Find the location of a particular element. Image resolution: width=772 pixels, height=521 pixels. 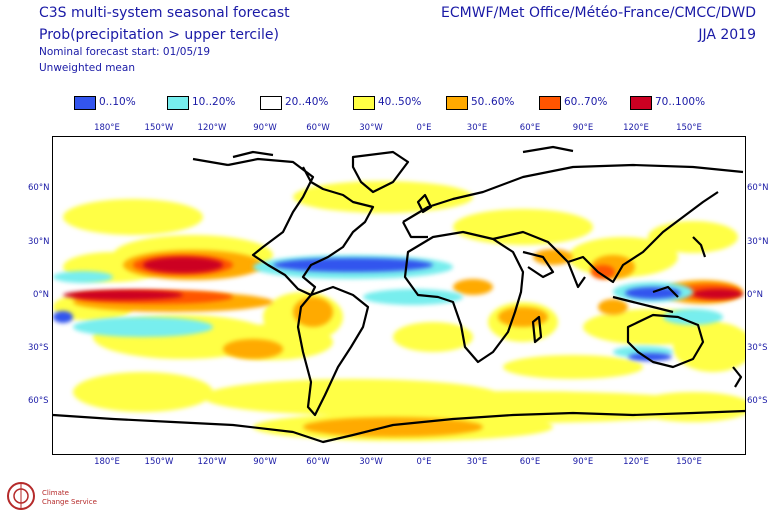

lat-label-left: 60°N is located at coordinates (39, 188).